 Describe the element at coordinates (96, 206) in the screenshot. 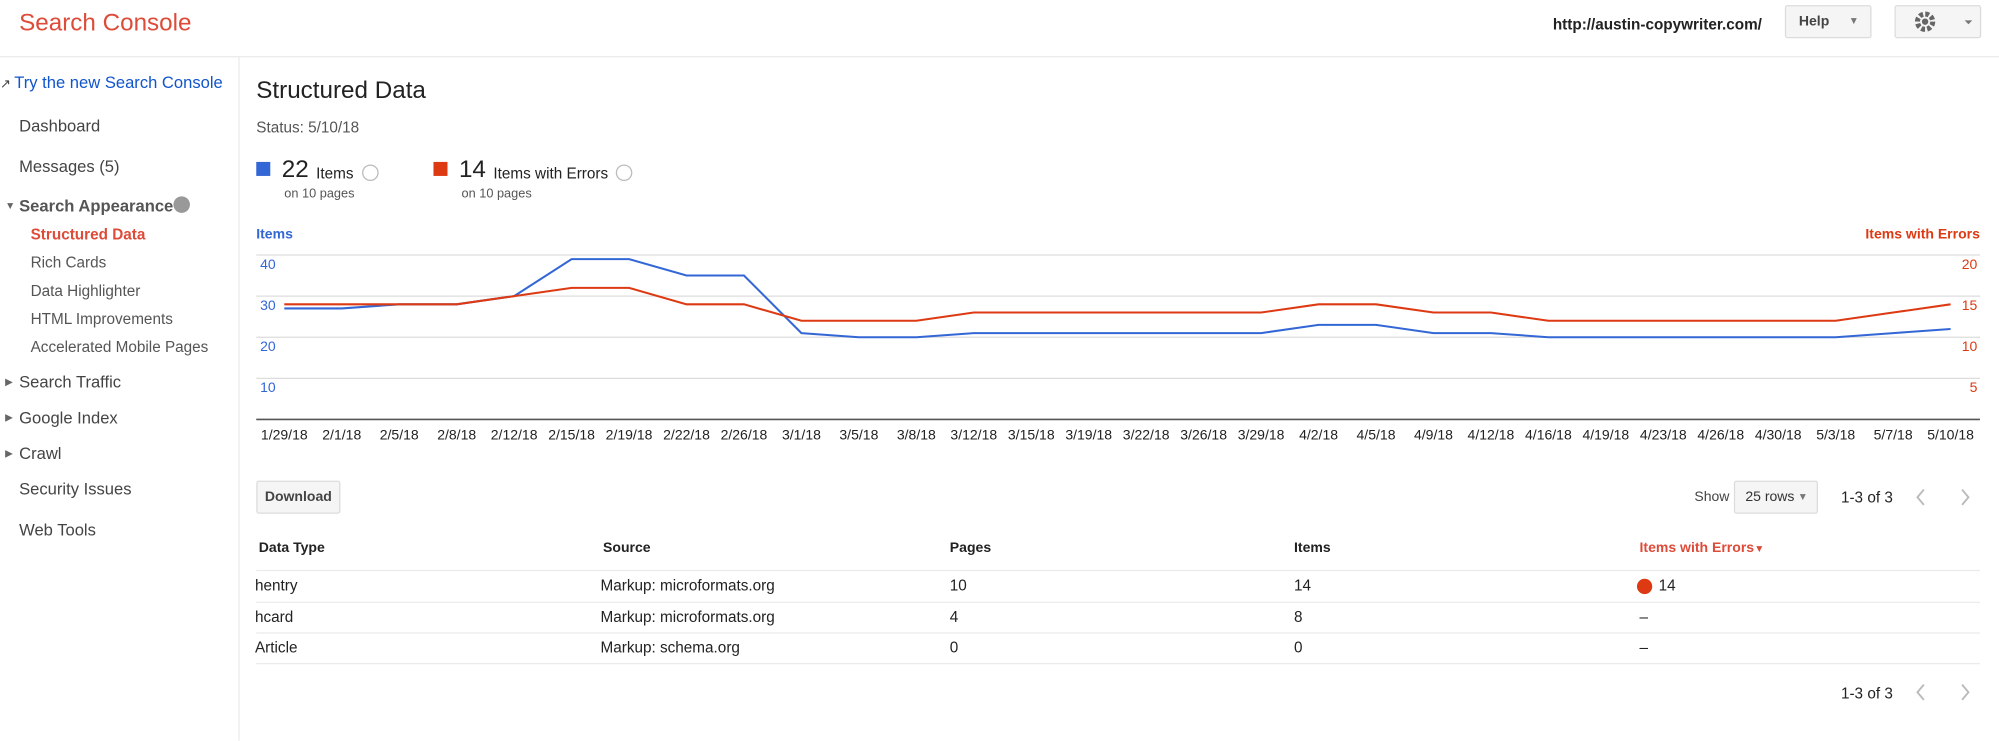

I see `nav-item: Search Appearance` at that location.